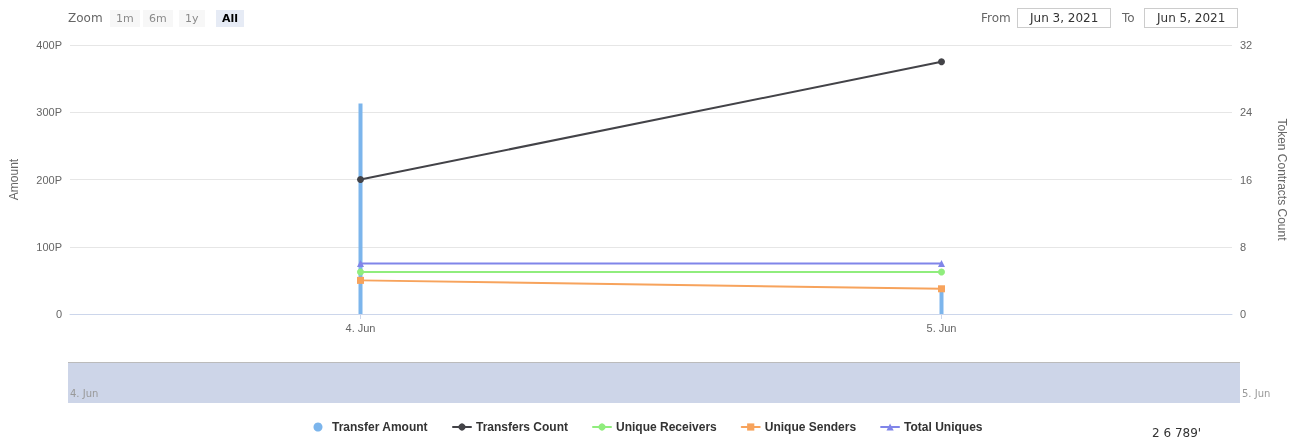  I want to click on text: 1y, so click(192, 18).